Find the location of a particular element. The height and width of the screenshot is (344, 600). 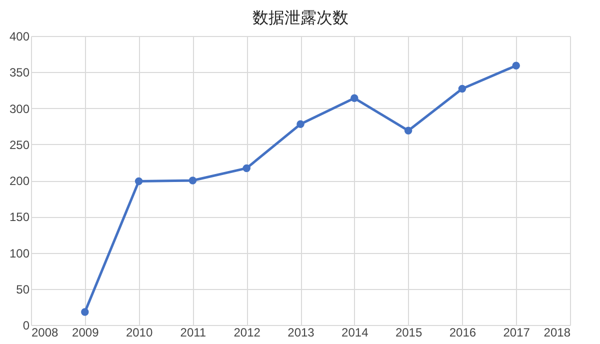

x-tick-label: 2012 is located at coordinates (247, 333).